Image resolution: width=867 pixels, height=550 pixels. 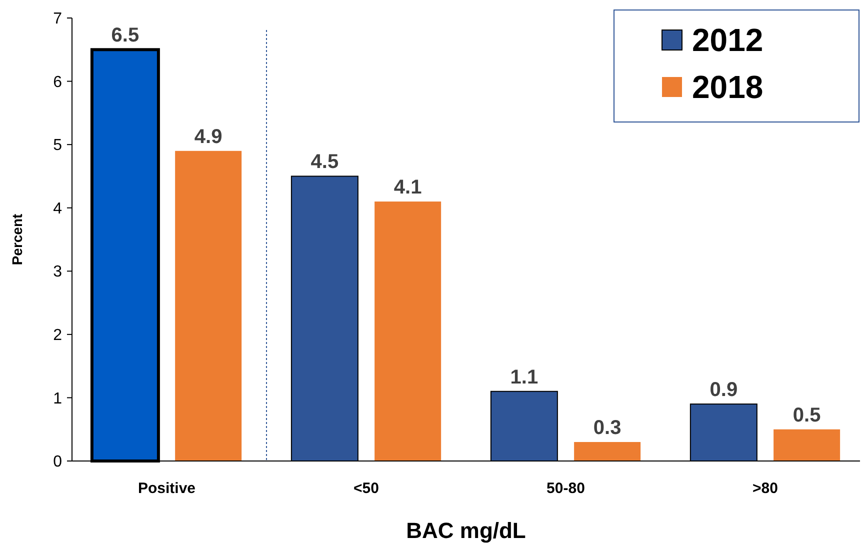 What do you see at coordinates (724, 390) in the screenshot?
I see `data-label: 0.9` at bounding box center [724, 390].